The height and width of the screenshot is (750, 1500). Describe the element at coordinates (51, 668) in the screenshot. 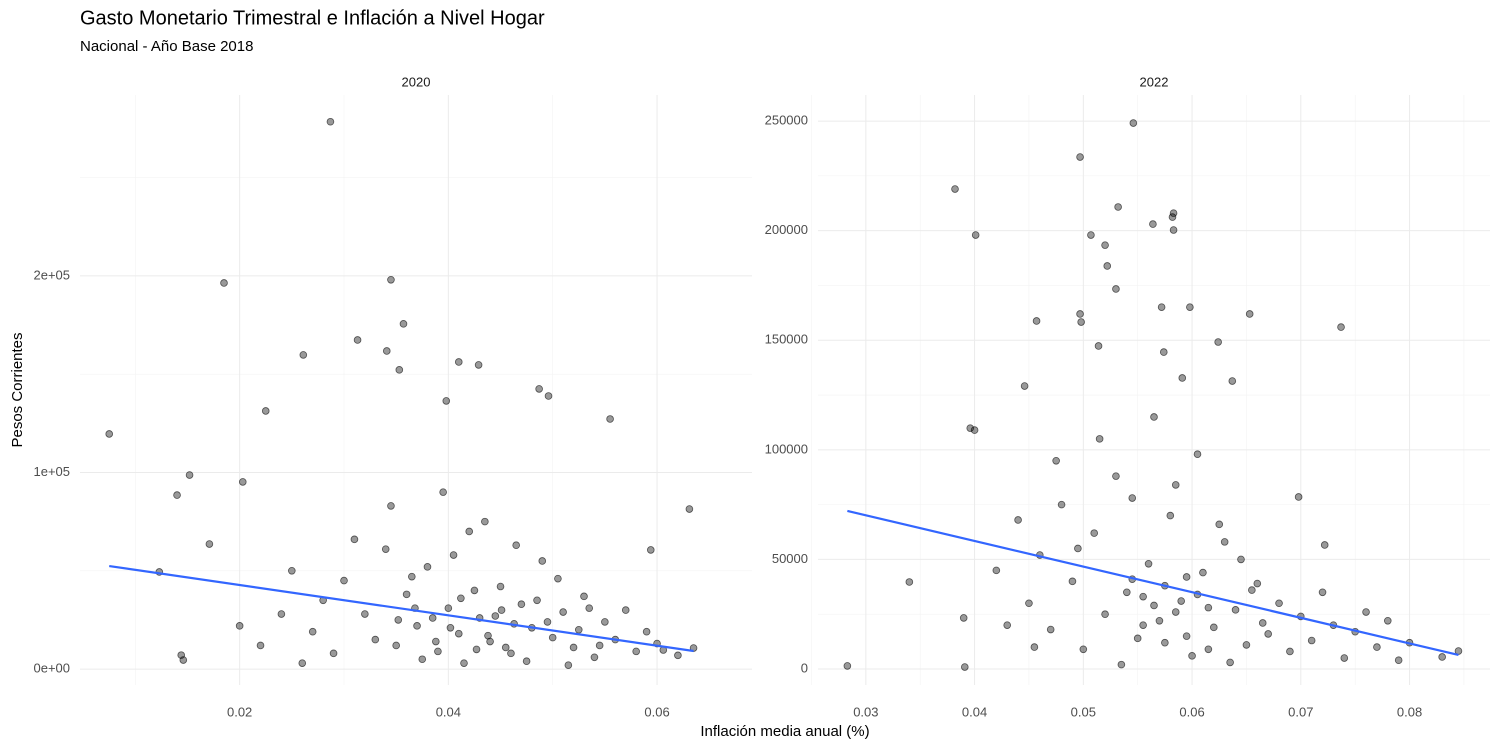

I see `y-tick-label: 0e+00` at that location.